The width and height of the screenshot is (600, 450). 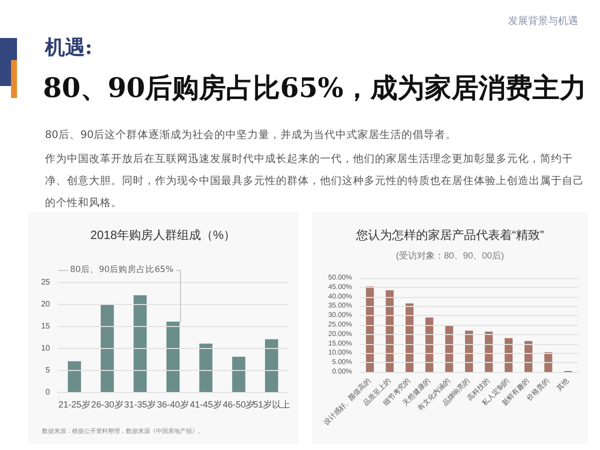 I want to click on x-tick-label: 21-25岁, so click(x=74, y=405).